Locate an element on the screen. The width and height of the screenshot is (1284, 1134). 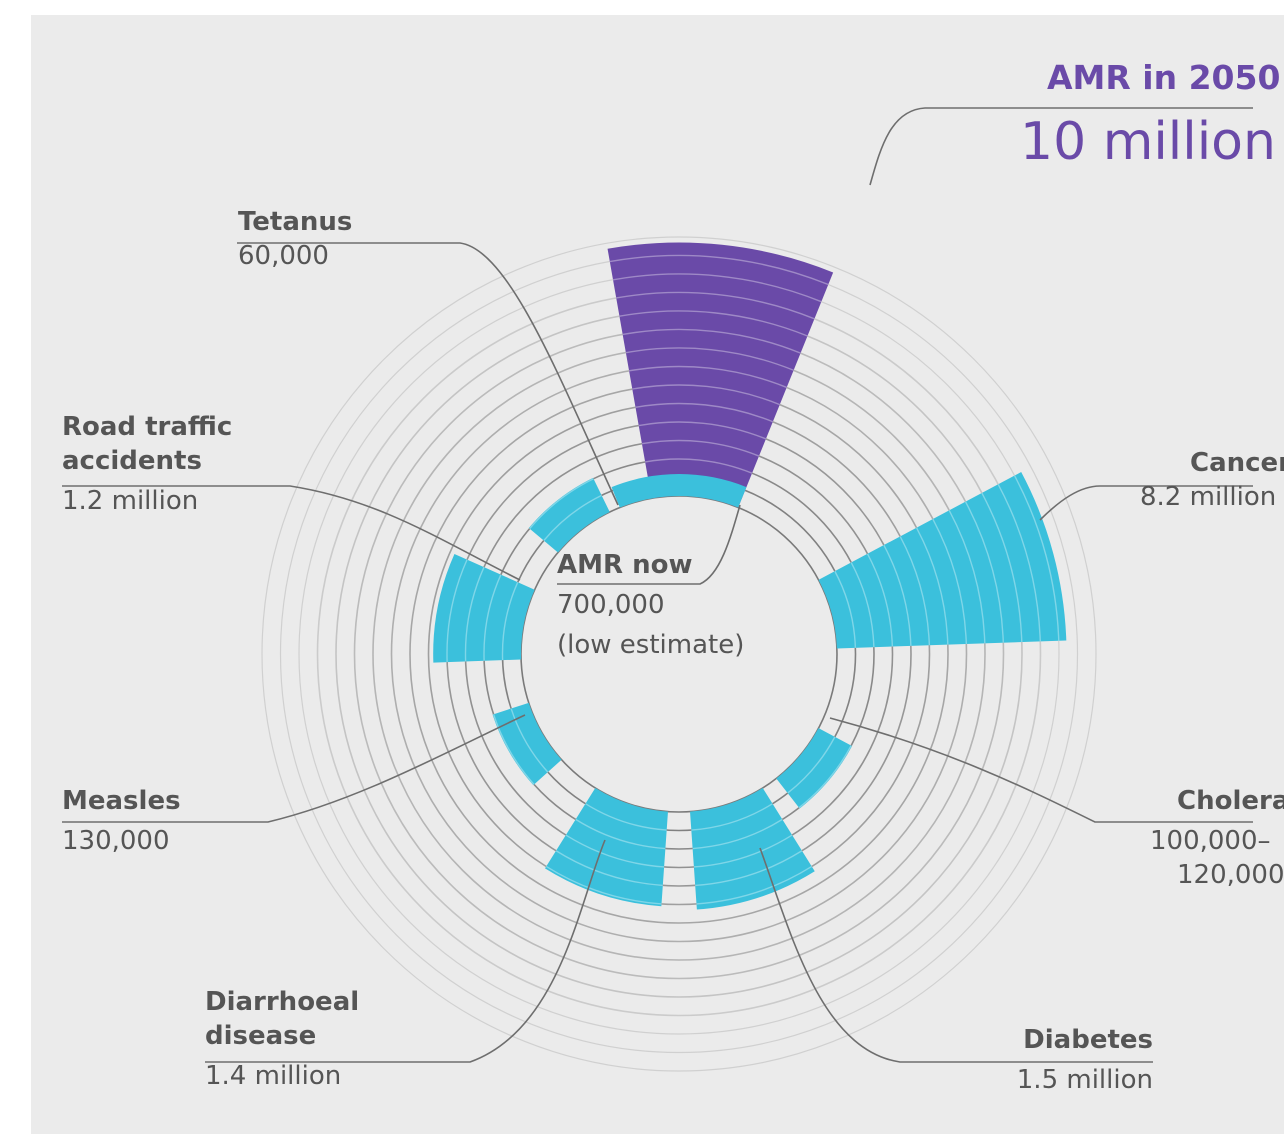
leader-cancer is located at coordinates (1146, 503).